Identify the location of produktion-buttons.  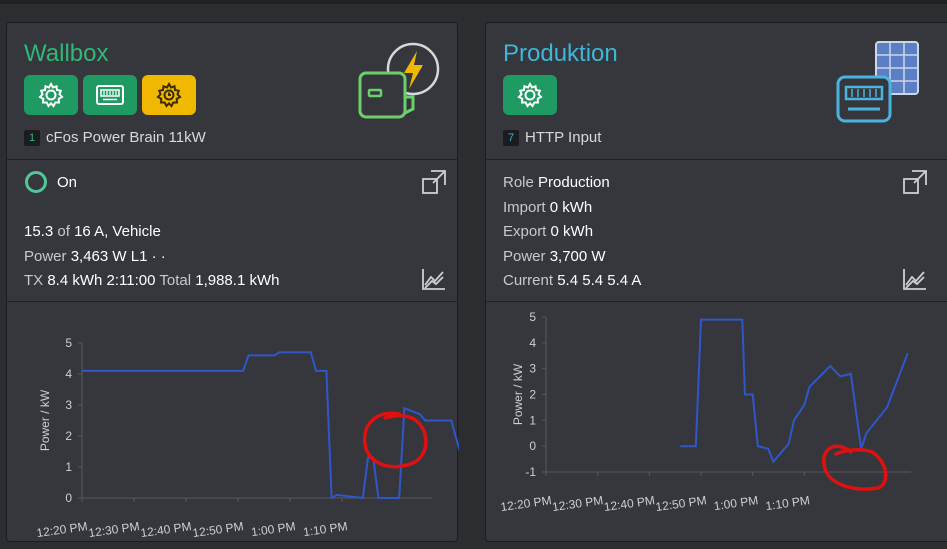
(530, 95).